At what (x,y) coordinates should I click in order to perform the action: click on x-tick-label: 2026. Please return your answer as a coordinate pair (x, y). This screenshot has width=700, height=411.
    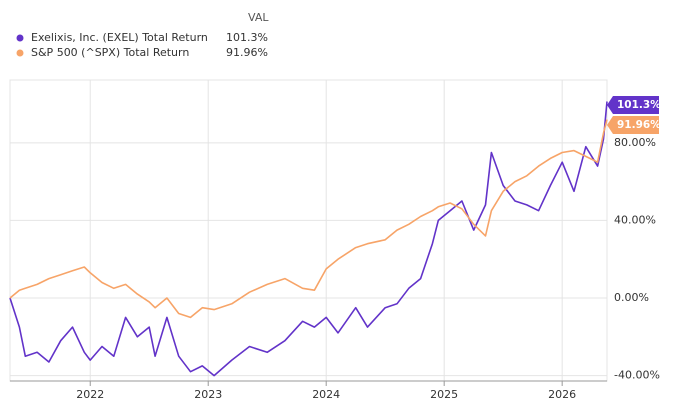
    Looking at the image, I should click on (562, 394).